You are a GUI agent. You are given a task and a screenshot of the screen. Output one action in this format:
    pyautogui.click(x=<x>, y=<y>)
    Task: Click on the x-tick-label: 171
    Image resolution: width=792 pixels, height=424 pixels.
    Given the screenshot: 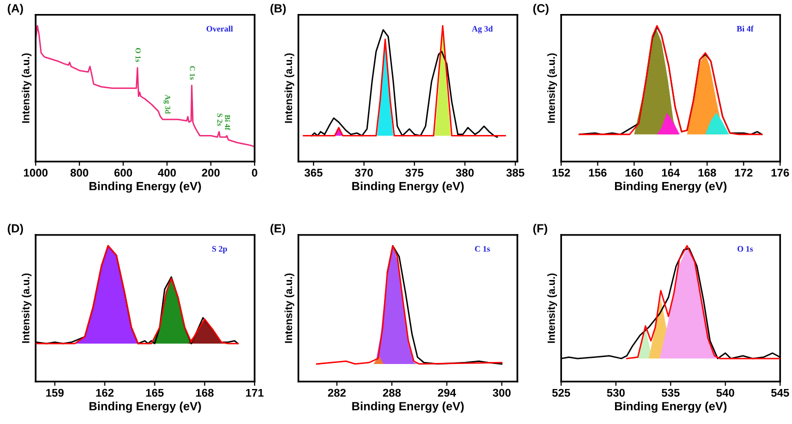 What is the action you would take?
    pyautogui.click(x=255, y=392)
    